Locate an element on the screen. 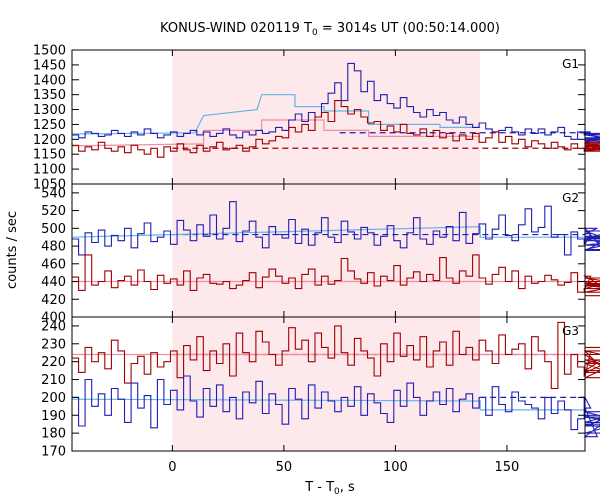 The width and height of the screenshot is (600, 500). g3-panel-label: G3 is located at coordinates (570, 331).